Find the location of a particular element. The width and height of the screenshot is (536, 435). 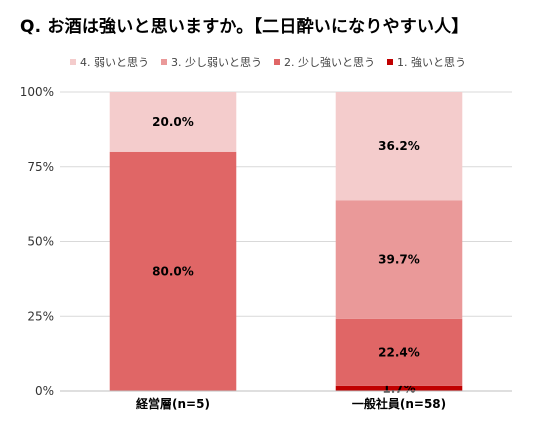

legend: 4. 弱いと思う 3. 少し弱いと思う 2. 少し強いと思う 1. 強いと思う is located at coordinates (268, 62).